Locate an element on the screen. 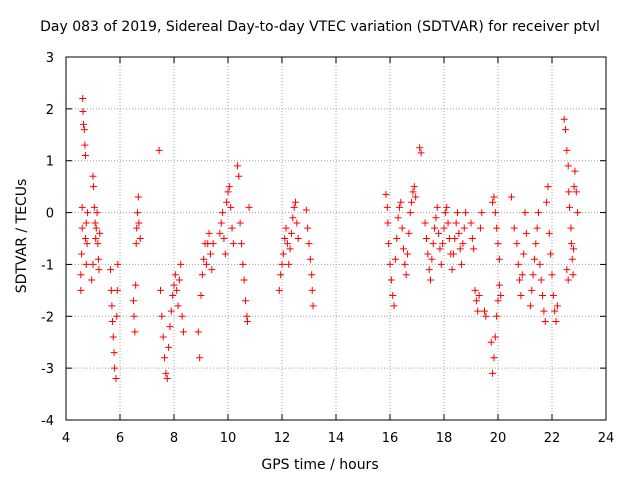 This screenshot has height=480, width=640. y-tick-label: 2 is located at coordinates (50, 110).